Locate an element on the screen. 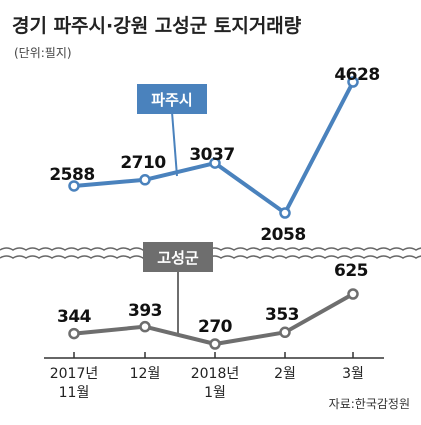 Image resolution: width=421 pixels, height=425 pixels. goseong-value-label: 393 is located at coordinates (145, 311).